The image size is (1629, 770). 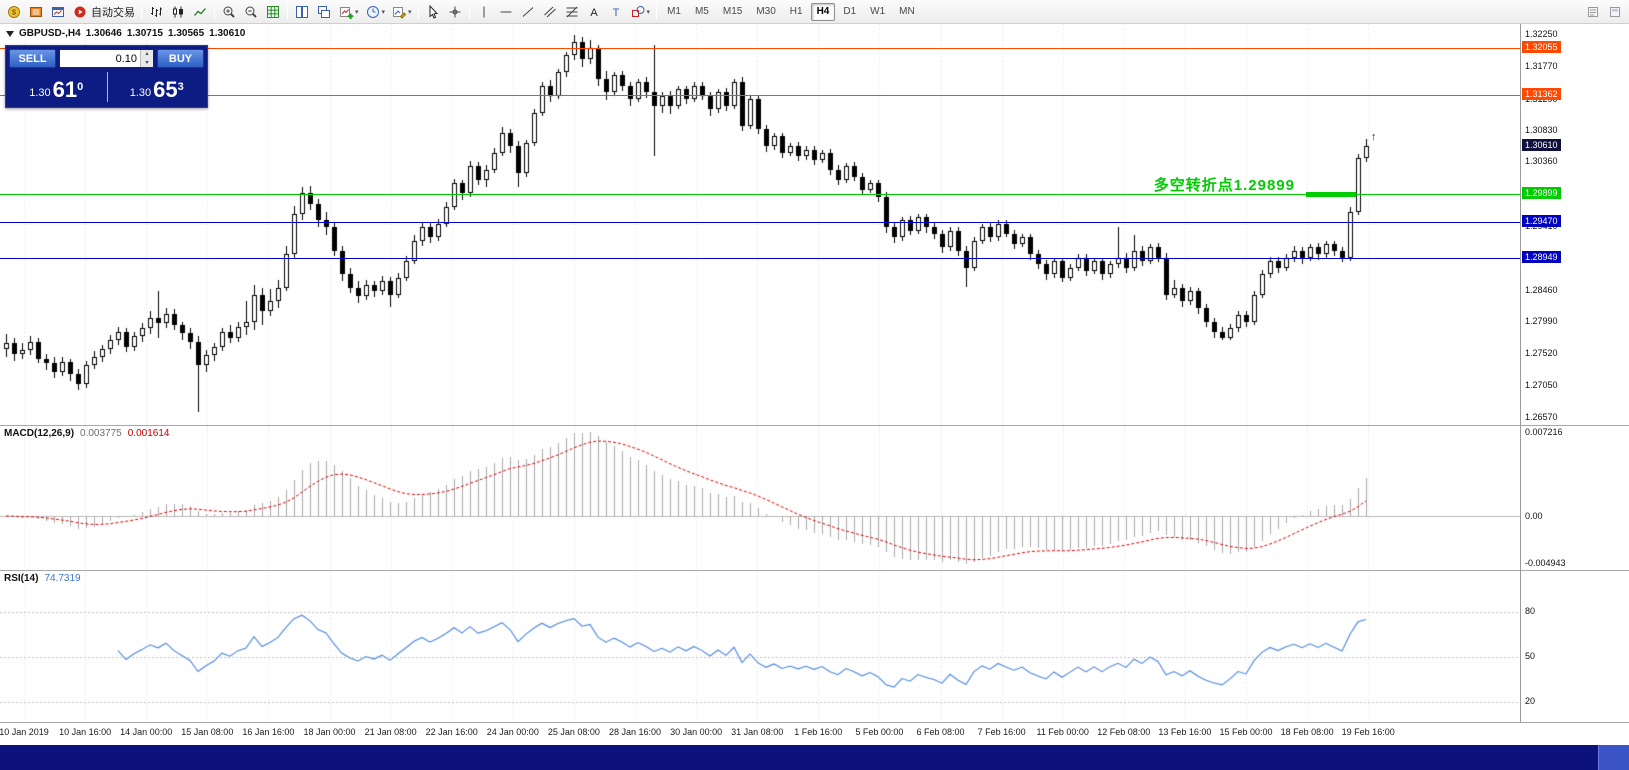 What do you see at coordinates (877, 12) in the screenshot?
I see `timeframe-button-w1: W1` at bounding box center [877, 12].